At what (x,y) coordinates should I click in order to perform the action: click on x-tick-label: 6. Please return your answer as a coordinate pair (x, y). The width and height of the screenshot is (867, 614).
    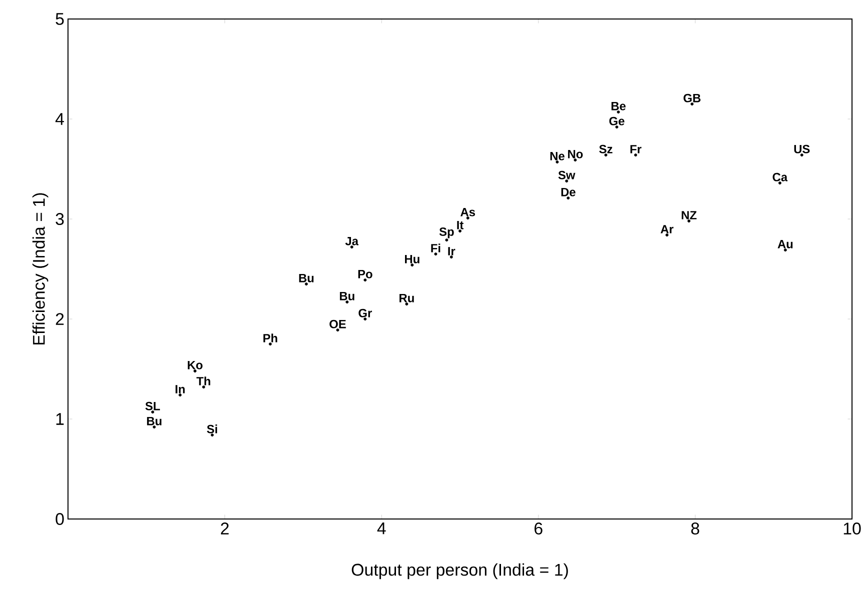
    Looking at the image, I should click on (538, 528).